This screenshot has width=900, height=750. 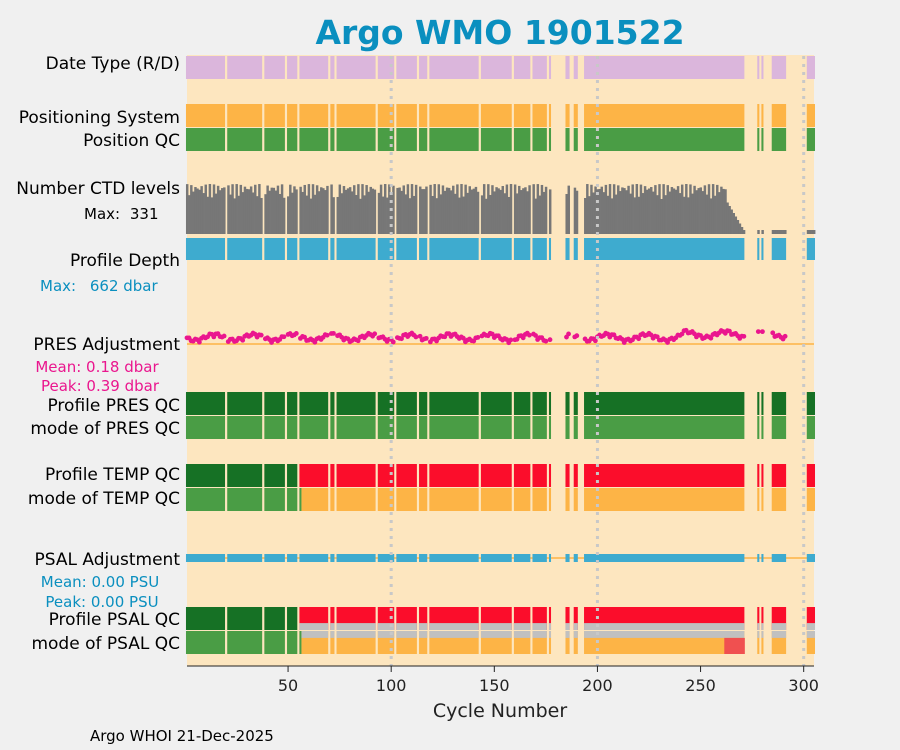 What do you see at coordinates (104, 499) in the screenshot?
I see `row-label: mode of TEMP QC` at bounding box center [104, 499].